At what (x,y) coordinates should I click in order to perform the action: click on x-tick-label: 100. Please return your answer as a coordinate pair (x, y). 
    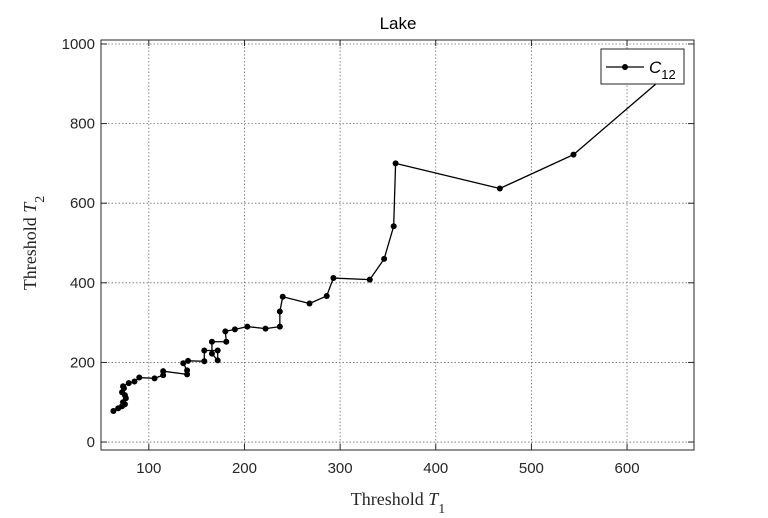
    Looking at the image, I should click on (148, 468).